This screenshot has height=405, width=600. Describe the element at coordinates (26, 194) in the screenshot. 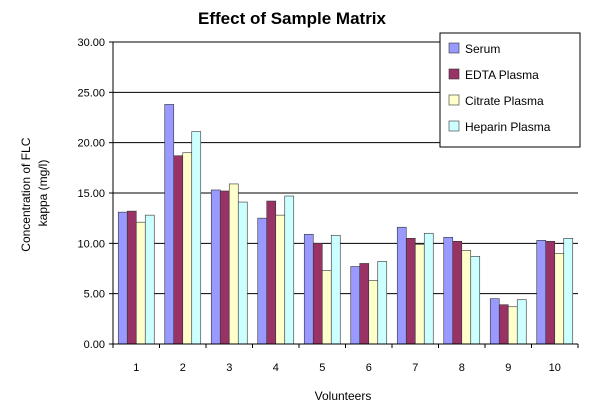

I see `y-axis-label-line-1: Concentration of FLC` at that location.